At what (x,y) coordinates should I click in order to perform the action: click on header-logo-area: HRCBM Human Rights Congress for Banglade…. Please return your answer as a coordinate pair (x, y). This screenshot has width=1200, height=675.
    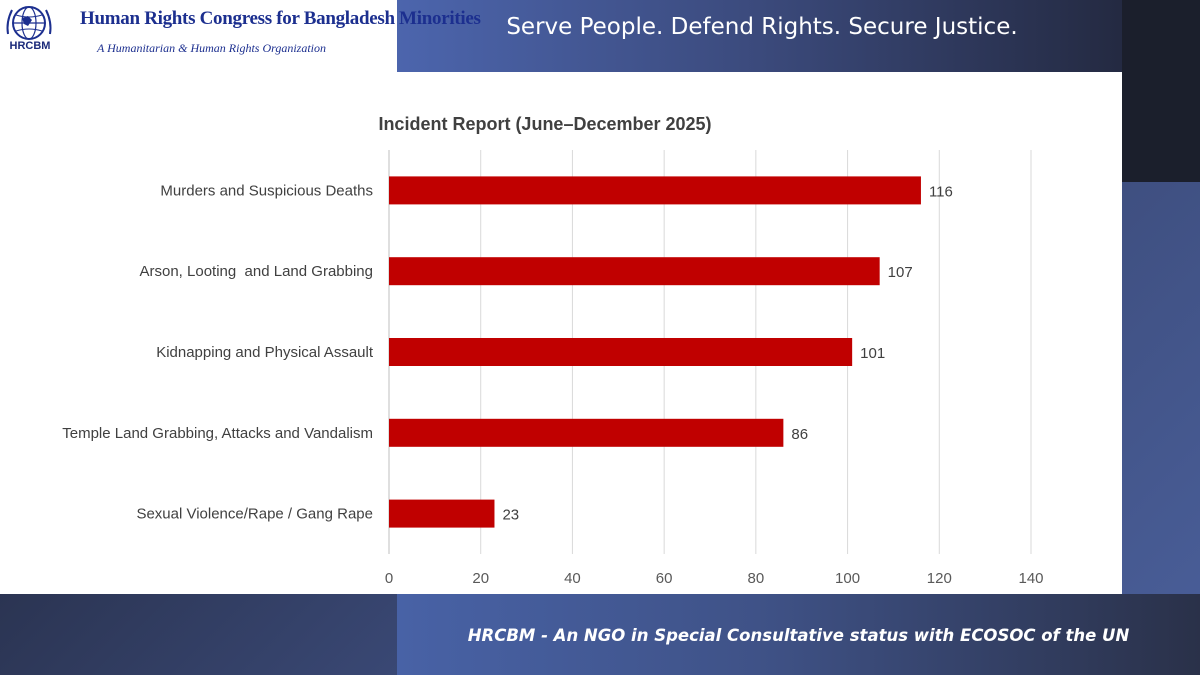
    Looking at the image, I should click on (240, 36).